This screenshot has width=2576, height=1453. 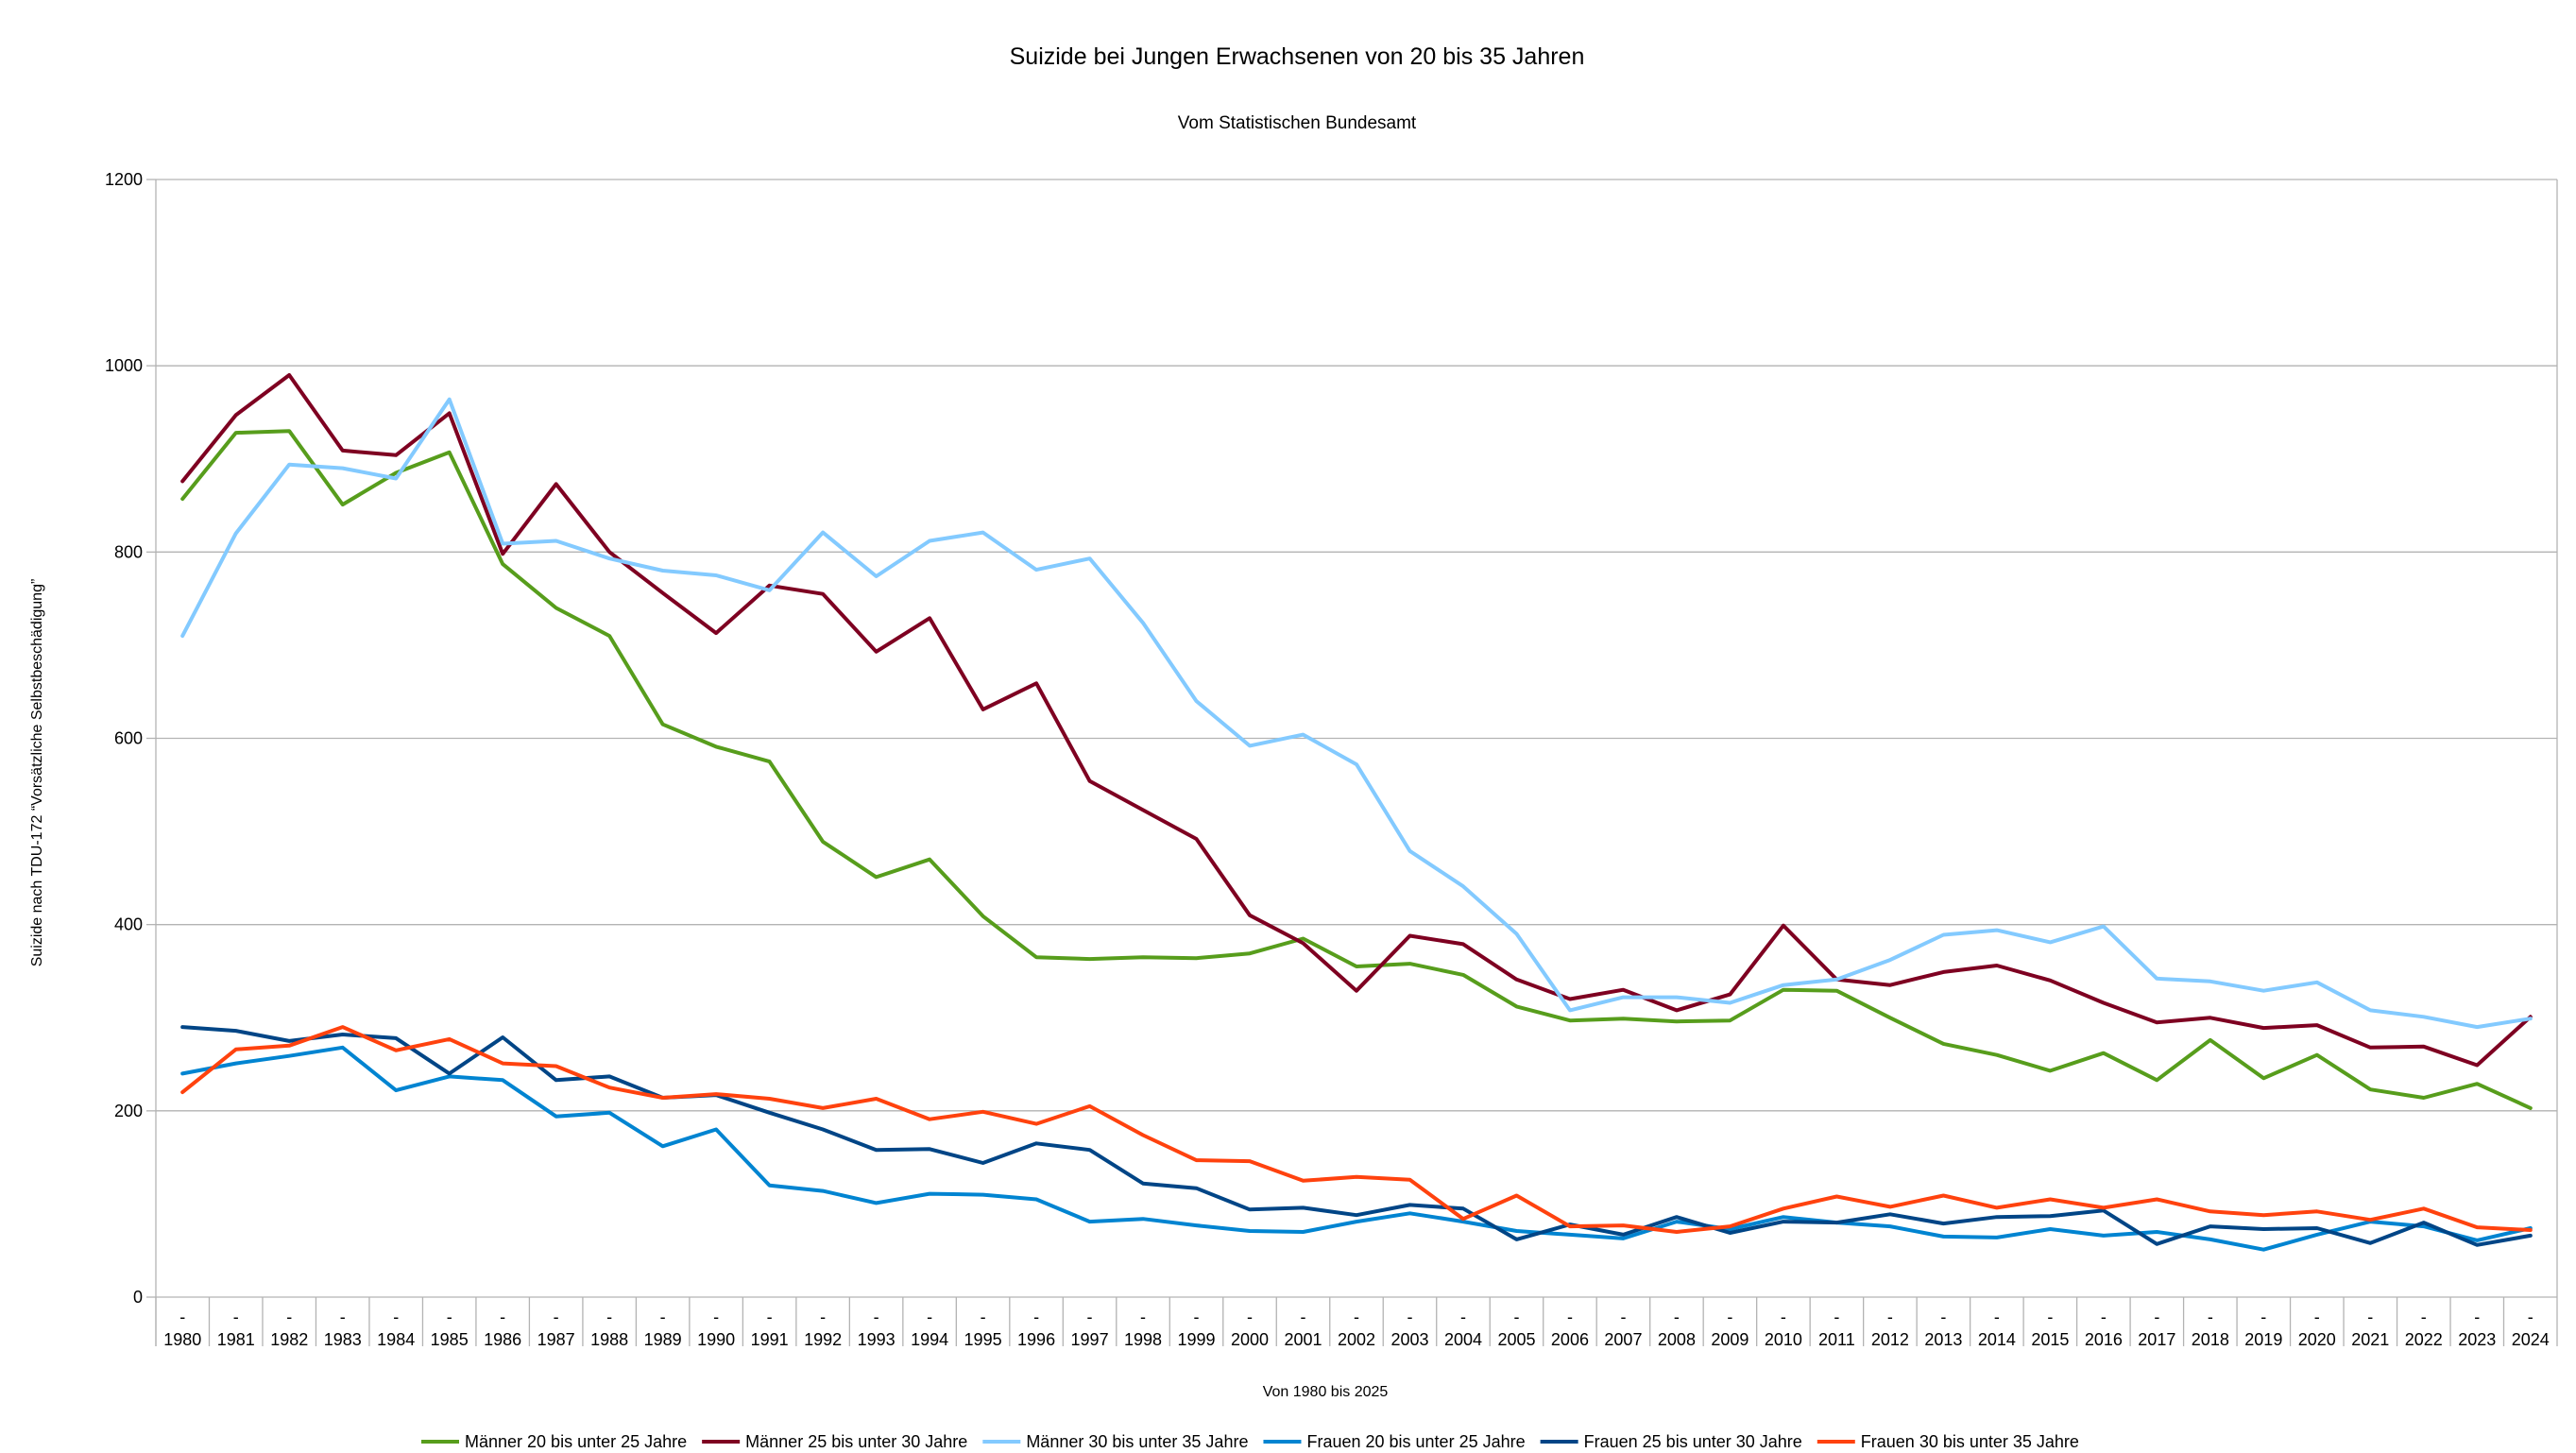 What do you see at coordinates (2050, 1339) in the screenshot?
I see `x-tick-label: 2015` at bounding box center [2050, 1339].